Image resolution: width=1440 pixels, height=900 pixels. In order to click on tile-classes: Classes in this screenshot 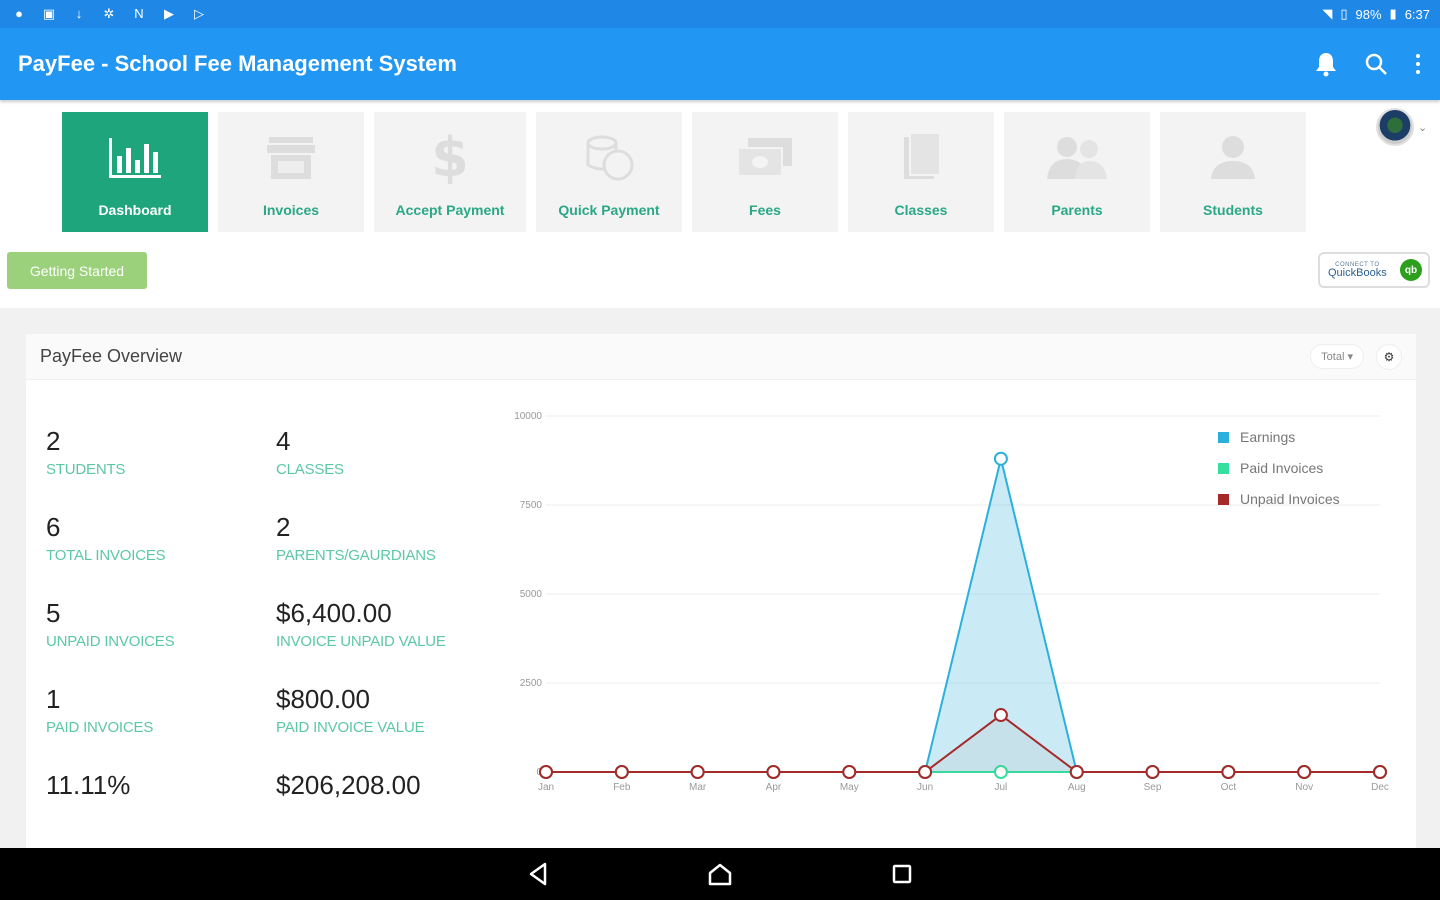, I will do `click(921, 172)`.